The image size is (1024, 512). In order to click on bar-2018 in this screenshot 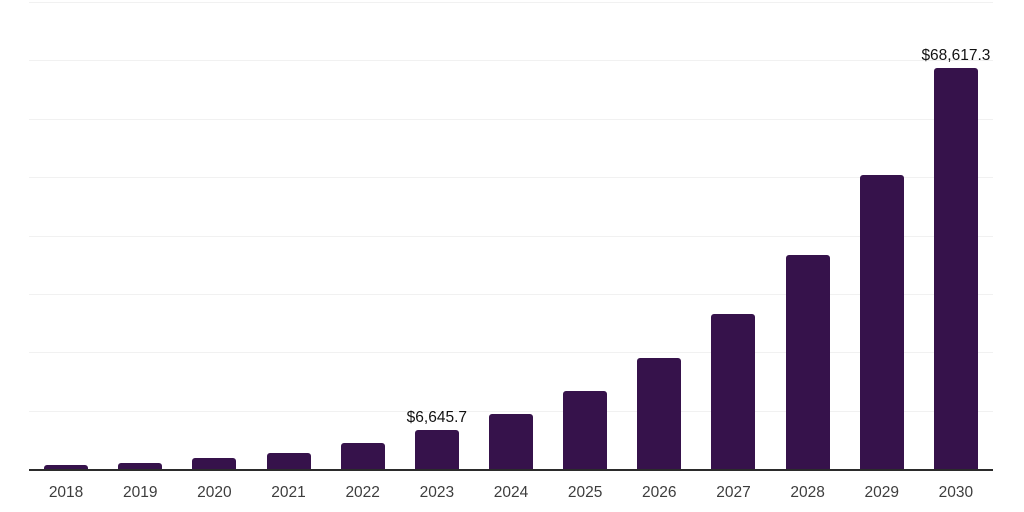, I will do `click(66, 467)`.